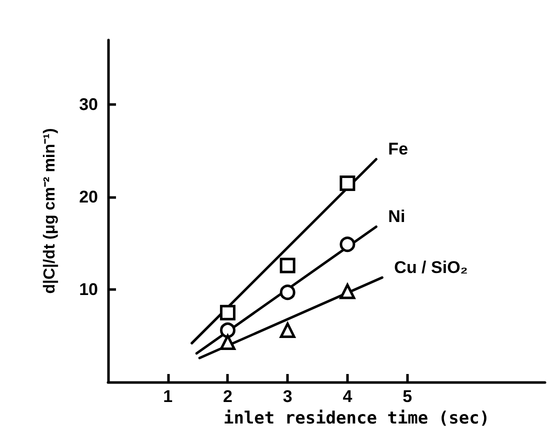  Describe the element at coordinates (398, 149) in the screenshot. I see `series-label: Fe` at that location.